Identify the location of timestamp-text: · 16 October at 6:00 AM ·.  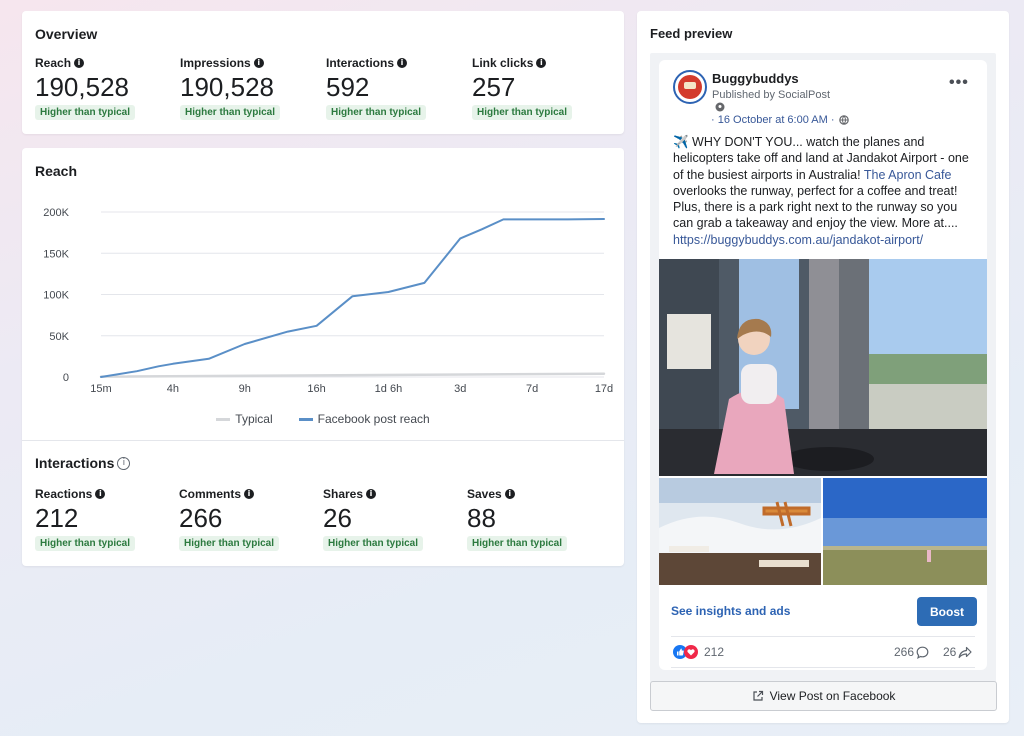
(773, 120).